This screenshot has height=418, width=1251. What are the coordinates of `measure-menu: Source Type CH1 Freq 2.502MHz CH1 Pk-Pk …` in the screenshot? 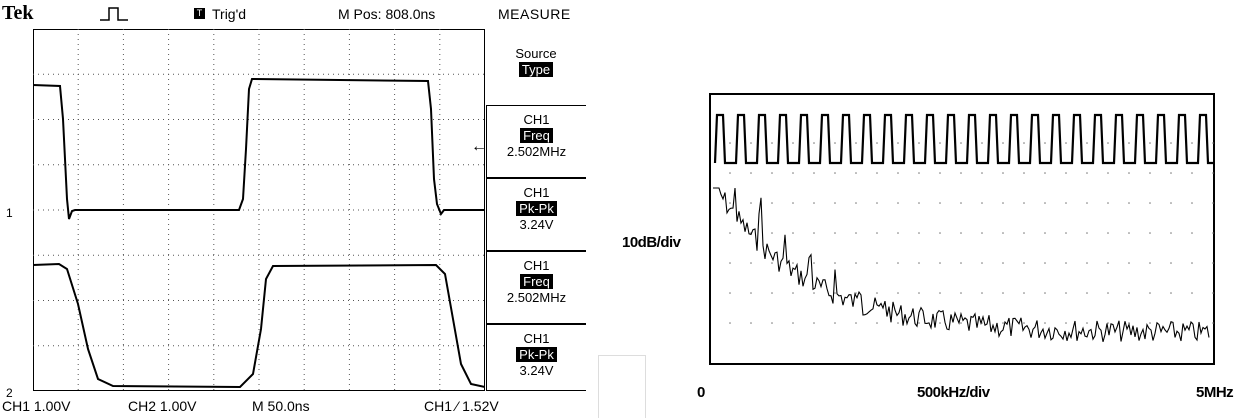 It's located at (537, 210).